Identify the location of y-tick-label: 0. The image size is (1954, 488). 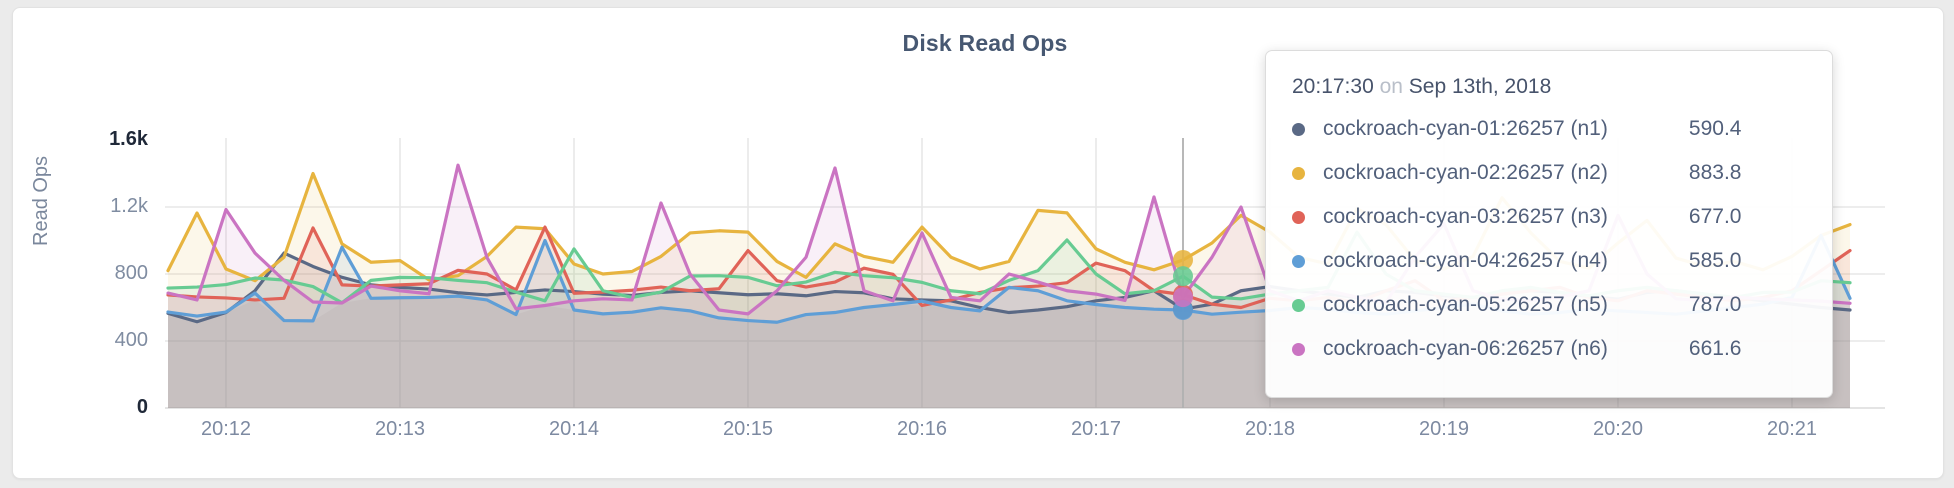
(142, 407).